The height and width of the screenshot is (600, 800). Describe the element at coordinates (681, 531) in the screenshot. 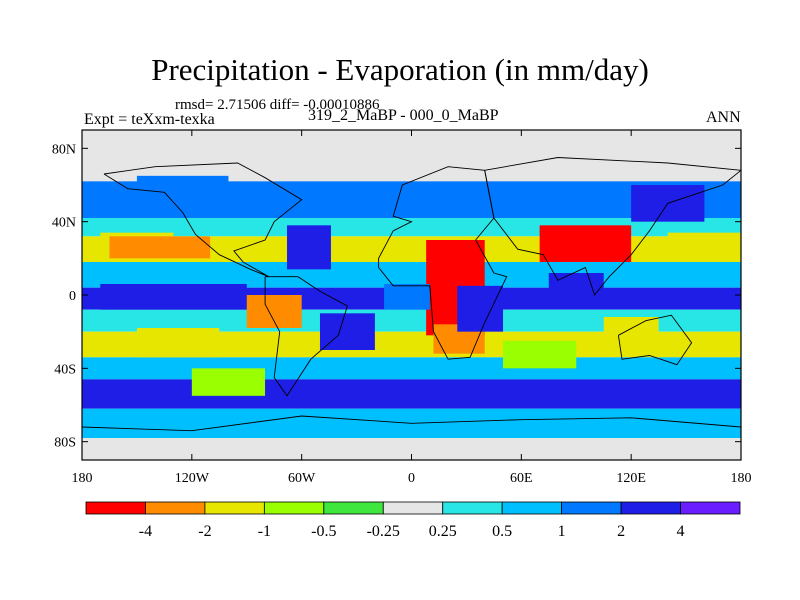

I see `colorbar-label: 4` at that location.